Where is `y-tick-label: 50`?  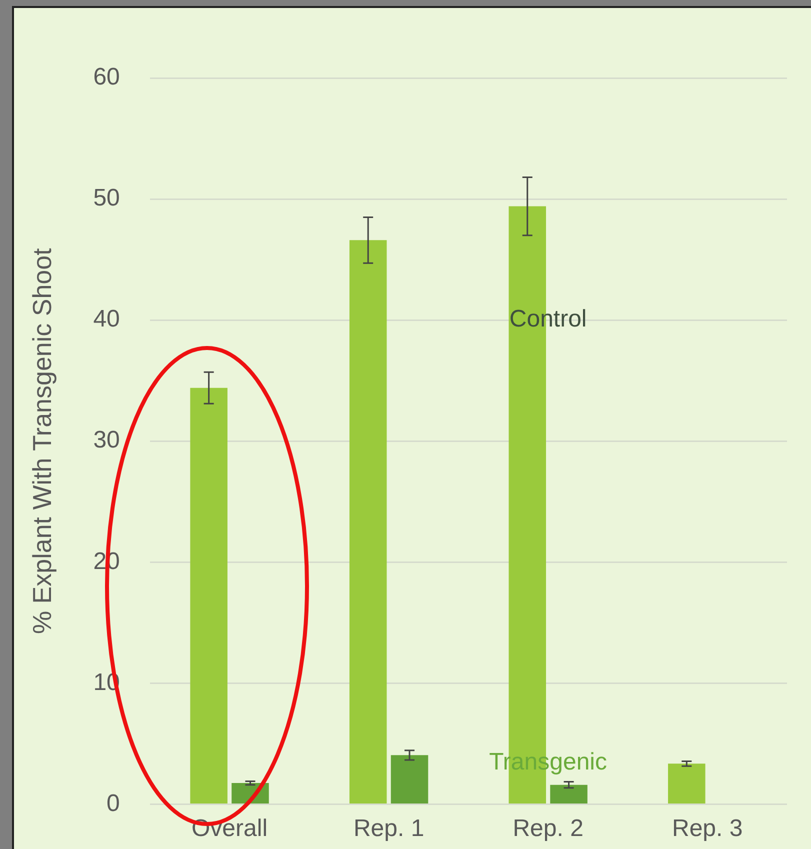
y-tick-label: 50 is located at coordinates (106, 198).